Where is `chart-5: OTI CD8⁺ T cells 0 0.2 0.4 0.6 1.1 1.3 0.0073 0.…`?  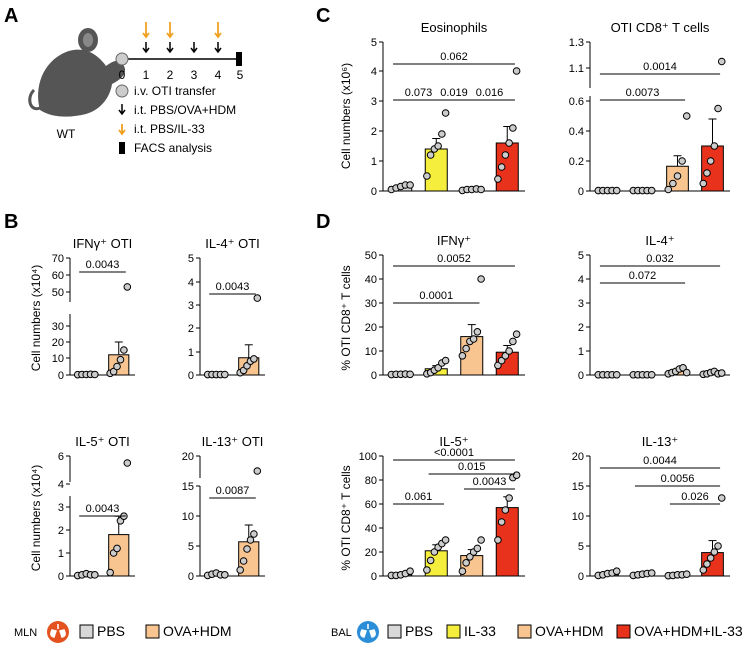
chart-5: OTI CD8⁺ T cells 0 0.2 0.4 0.6 1.1 1.3 0.0073 0.… is located at coordinates (649, 109).